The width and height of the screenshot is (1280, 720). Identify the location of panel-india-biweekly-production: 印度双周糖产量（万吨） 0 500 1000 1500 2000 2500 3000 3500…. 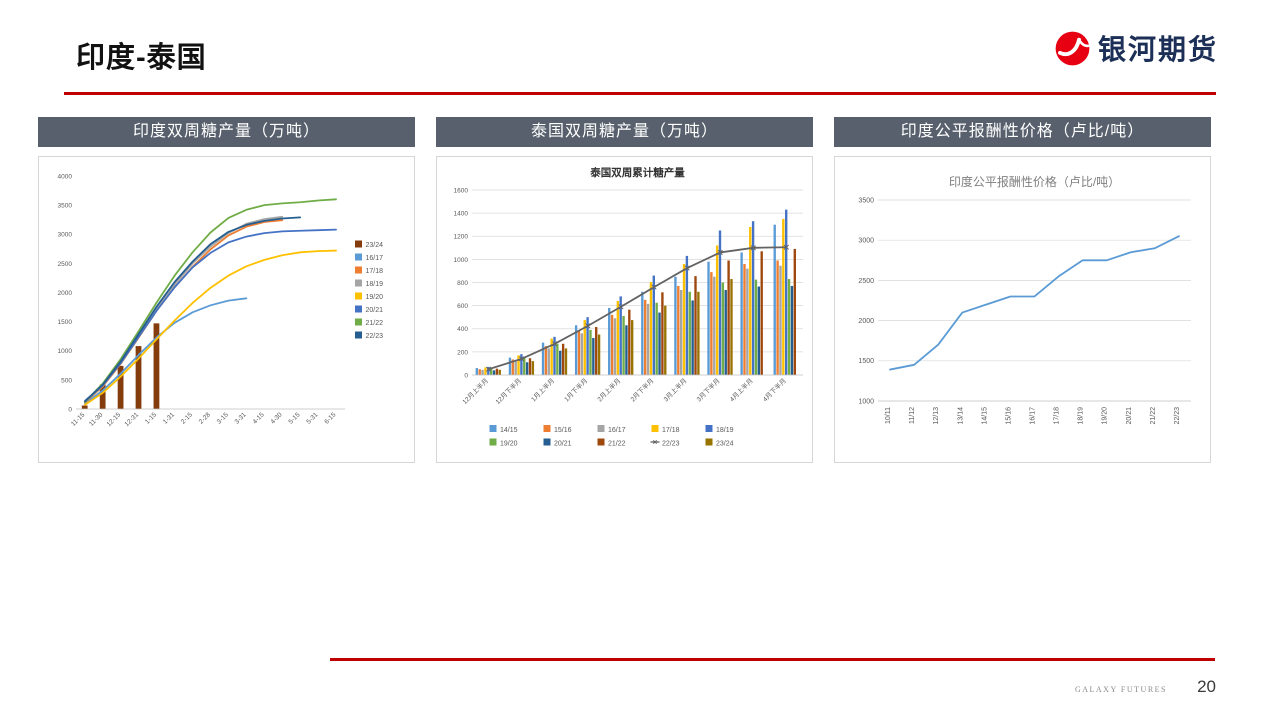
(226, 290).